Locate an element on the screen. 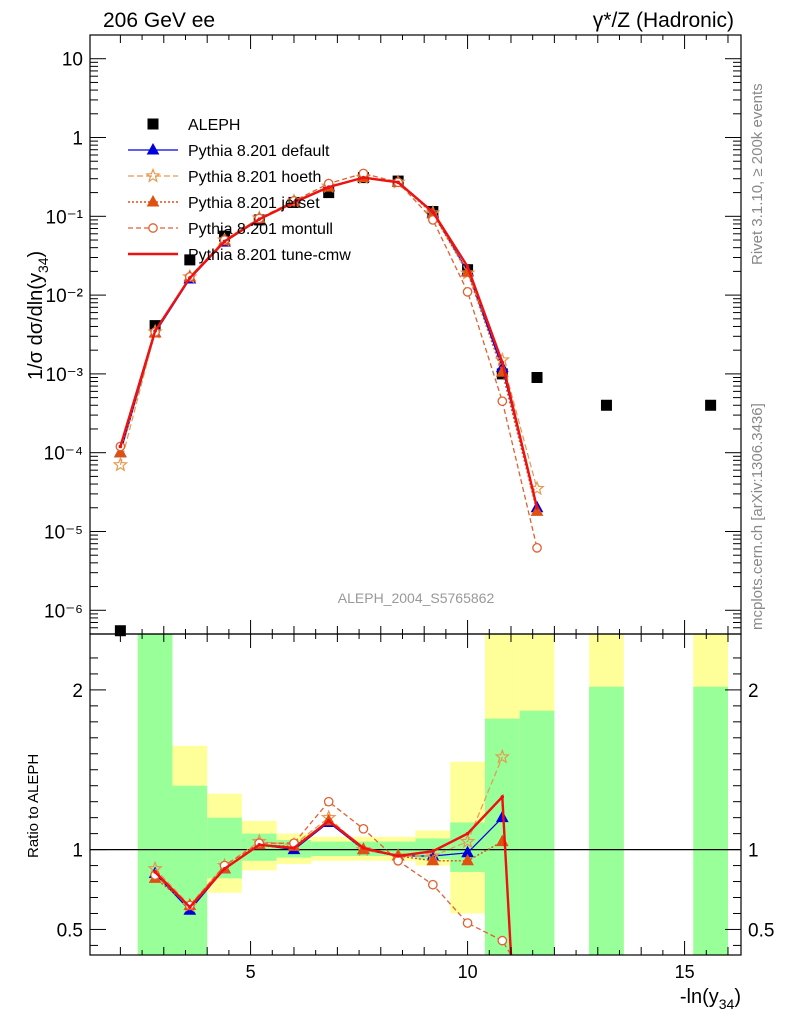 The height and width of the screenshot is (1024, 786). main-y-tick-label: 10 is located at coordinates (72, 60).